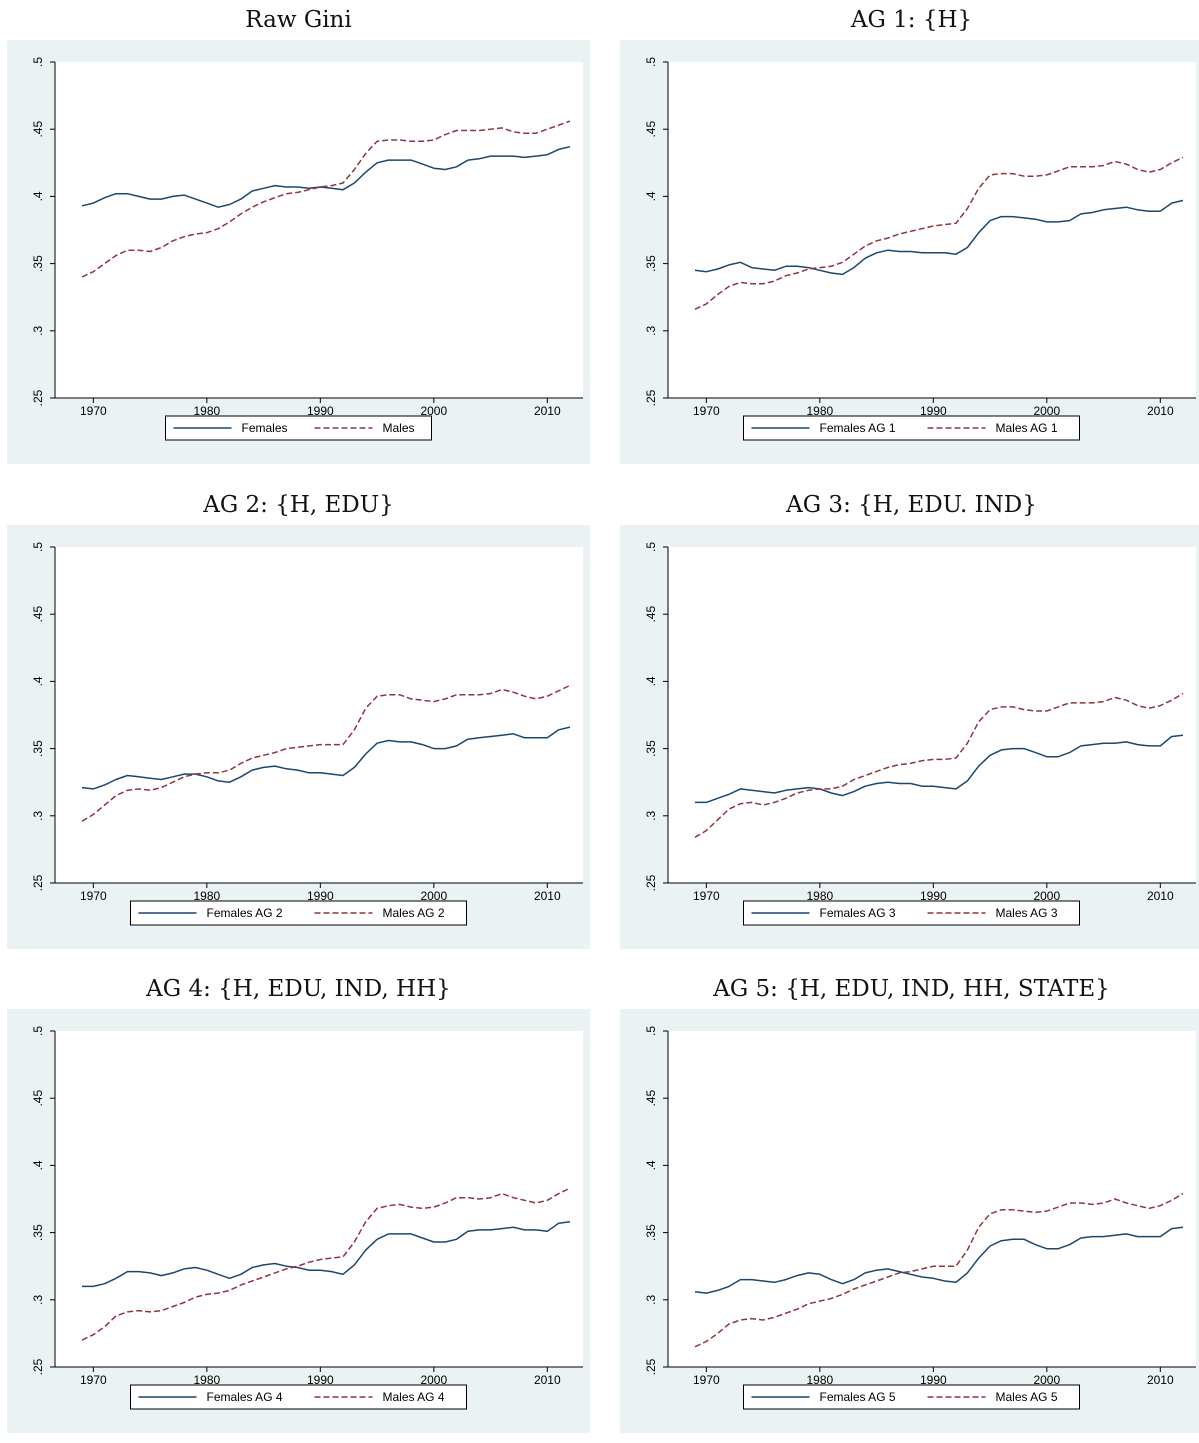 The height and width of the screenshot is (1443, 1199). I want to click on legend-label: Males AG 3, so click(1027, 913).